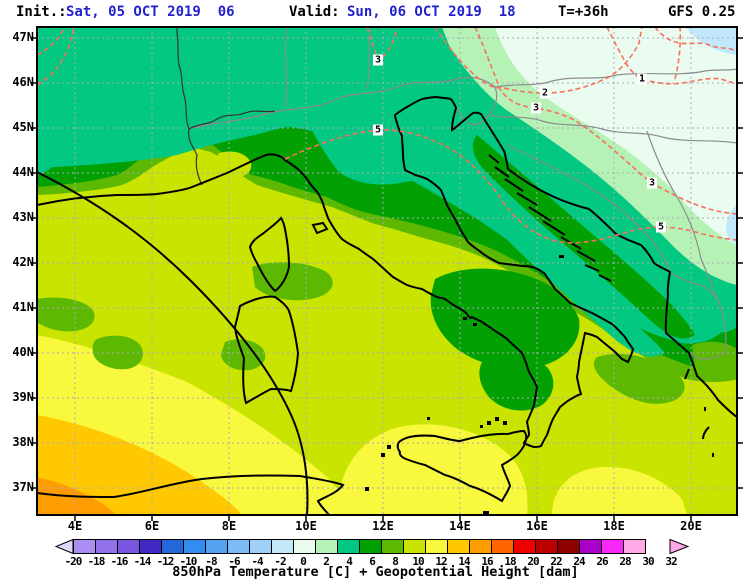  What do you see at coordinates (545, 93) in the screenshot?
I see `isotherm-value-label: 2` at bounding box center [545, 93].